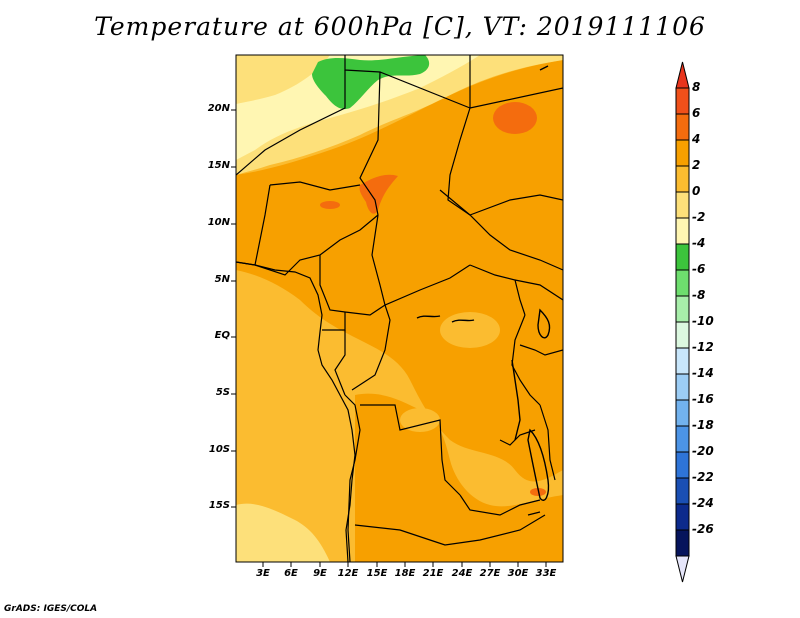 The width and height of the screenshot is (800, 618). Describe the element at coordinates (283, 532) in the screenshot. I see `field-pale-yellow-sw` at that location.